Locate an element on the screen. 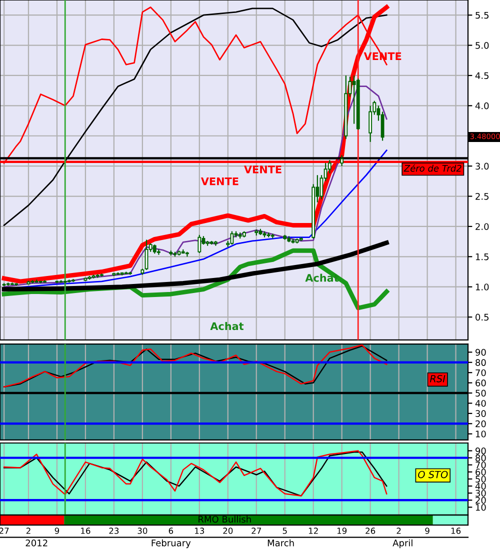 The height and width of the screenshot is (558, 500). y-tick-label: 4.0 is located at coordinates (482, 106).